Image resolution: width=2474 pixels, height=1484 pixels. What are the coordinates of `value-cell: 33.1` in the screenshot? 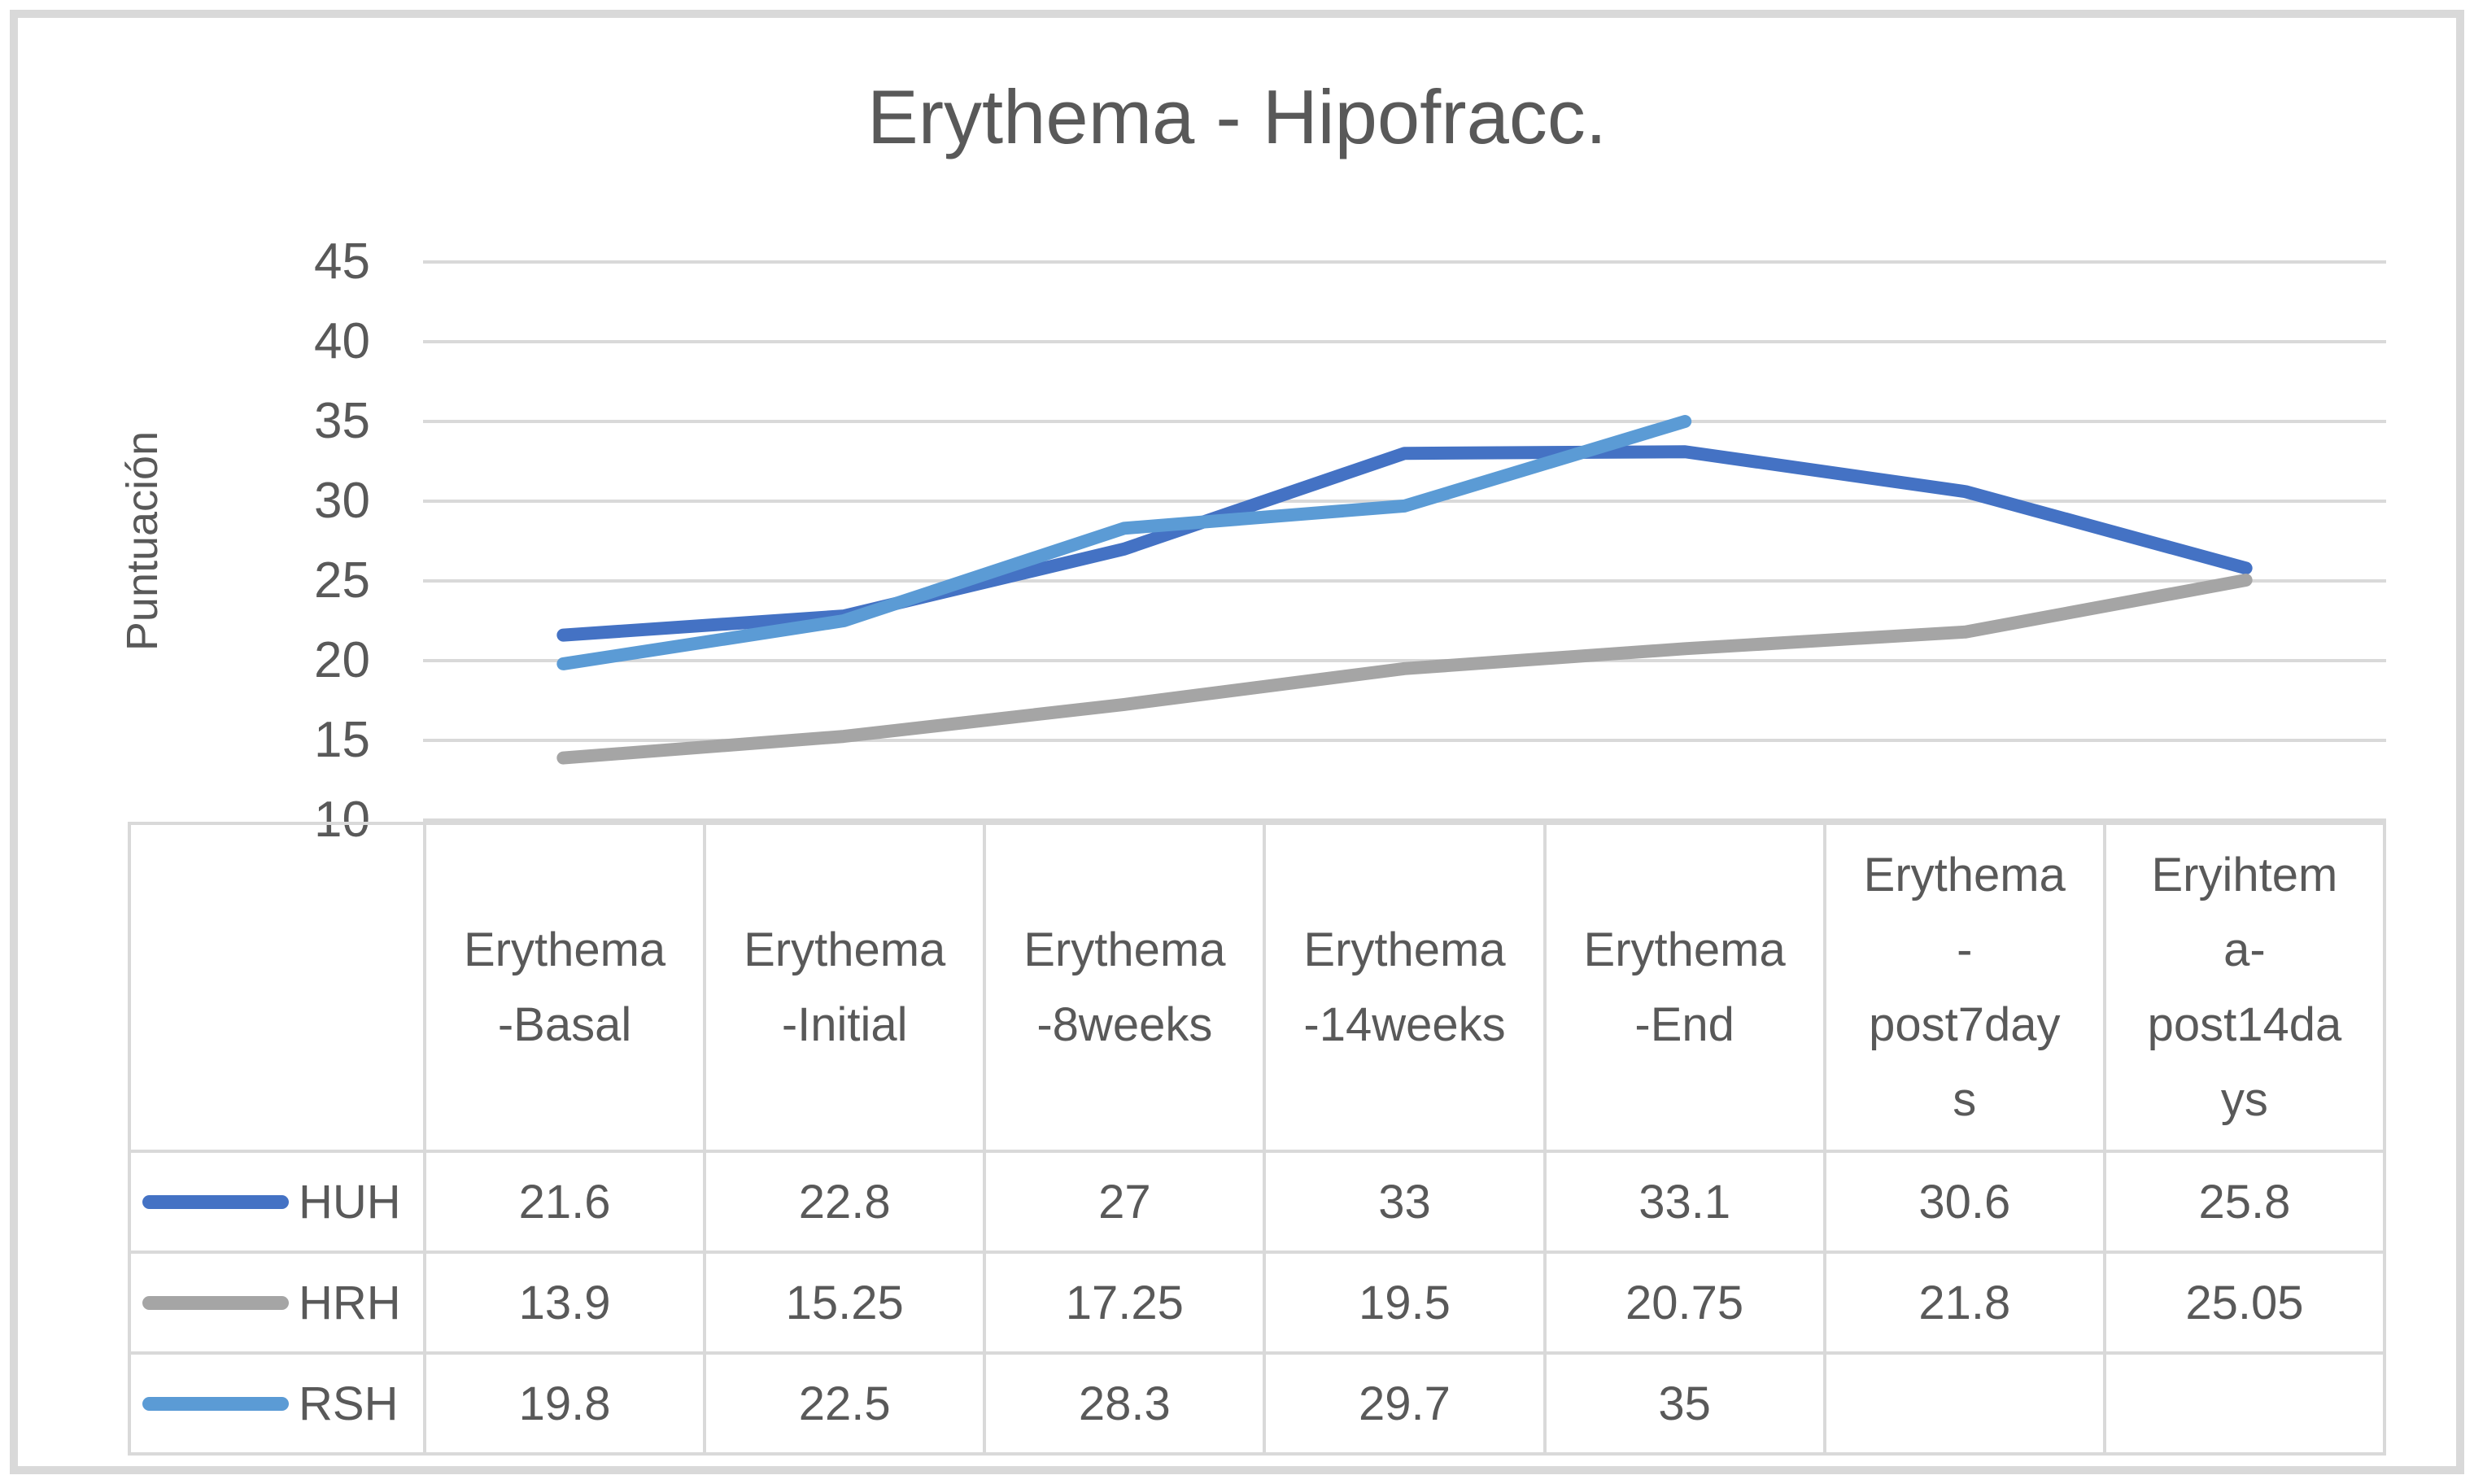 It's located at (1684, 1202).